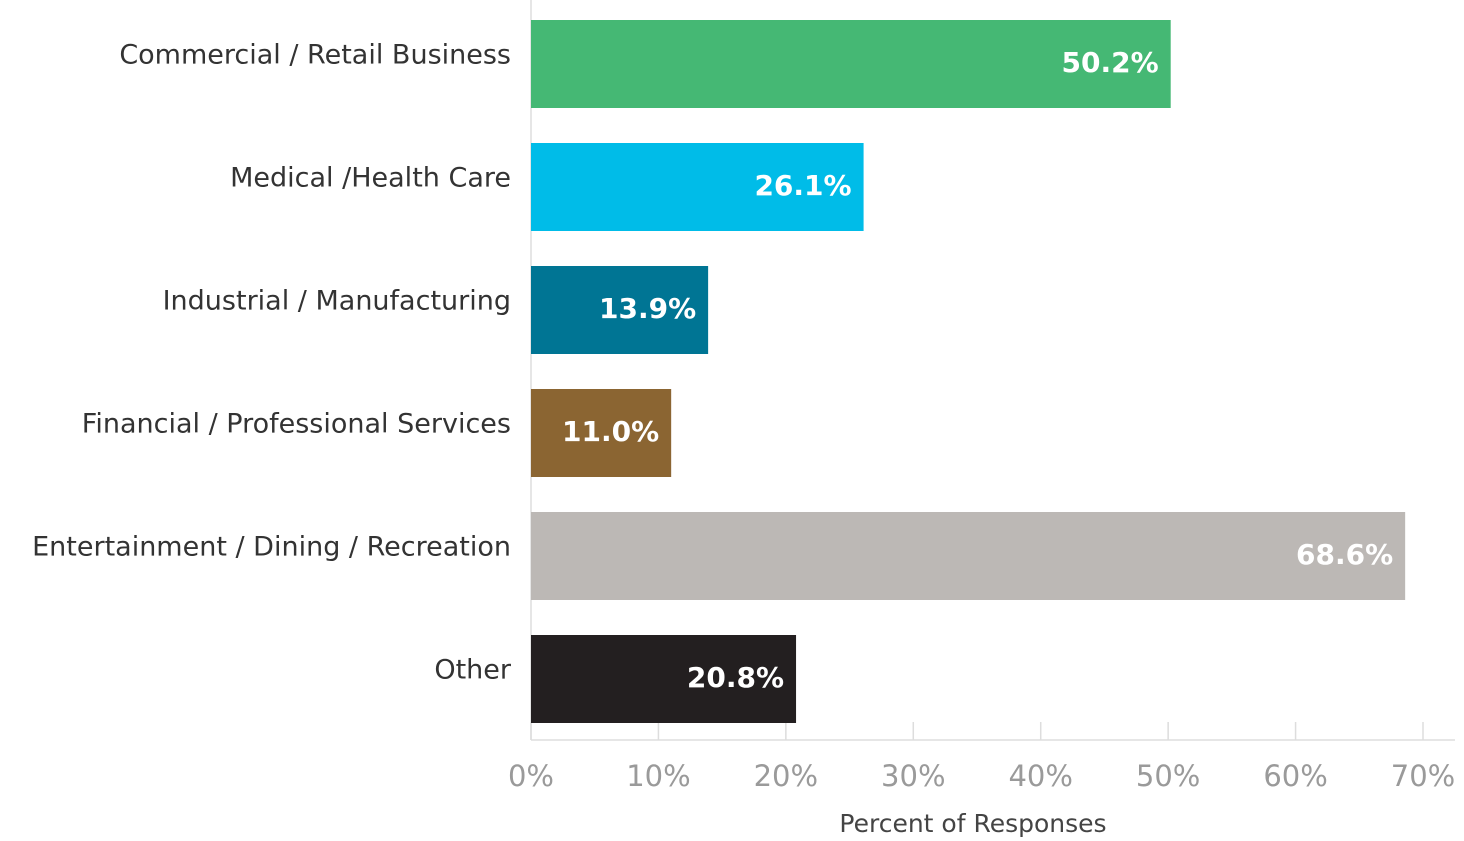 Image resolution: width=1464 pixels, height=841 pixels. Describe the element at coordinates (337, 301) in the screenshot. I see `category-label: Industrial / Manufacturing` at that location.